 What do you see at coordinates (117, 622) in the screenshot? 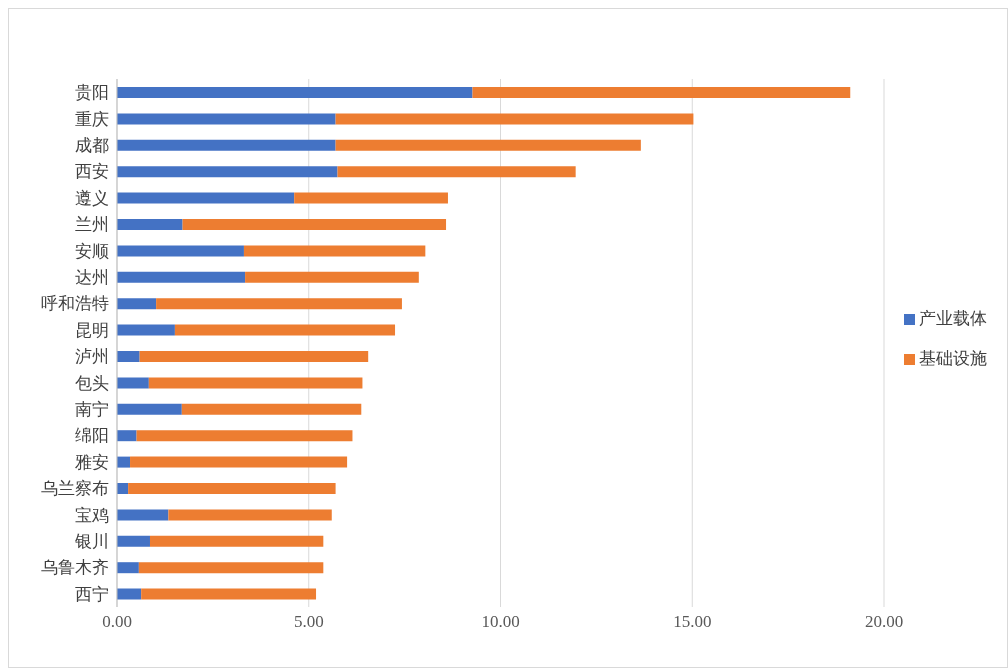
I see `x-tick-label: 0.00` at bounding box center [117, 622].